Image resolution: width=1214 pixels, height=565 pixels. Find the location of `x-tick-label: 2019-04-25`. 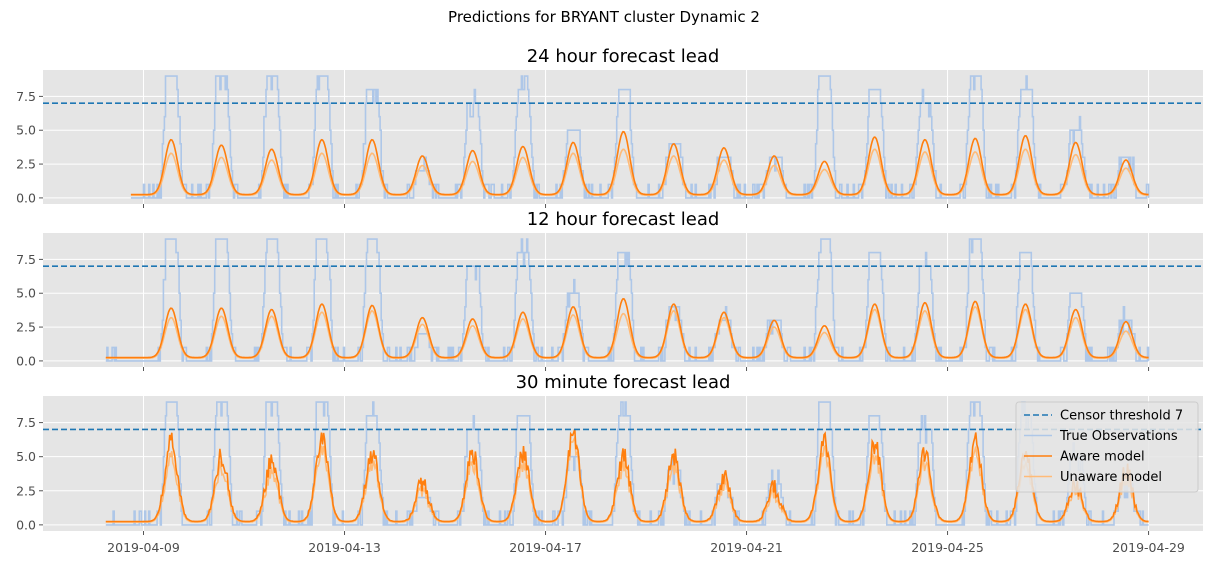

x-tick-label: 2019-04-25 is located at coordinates (947, 547).